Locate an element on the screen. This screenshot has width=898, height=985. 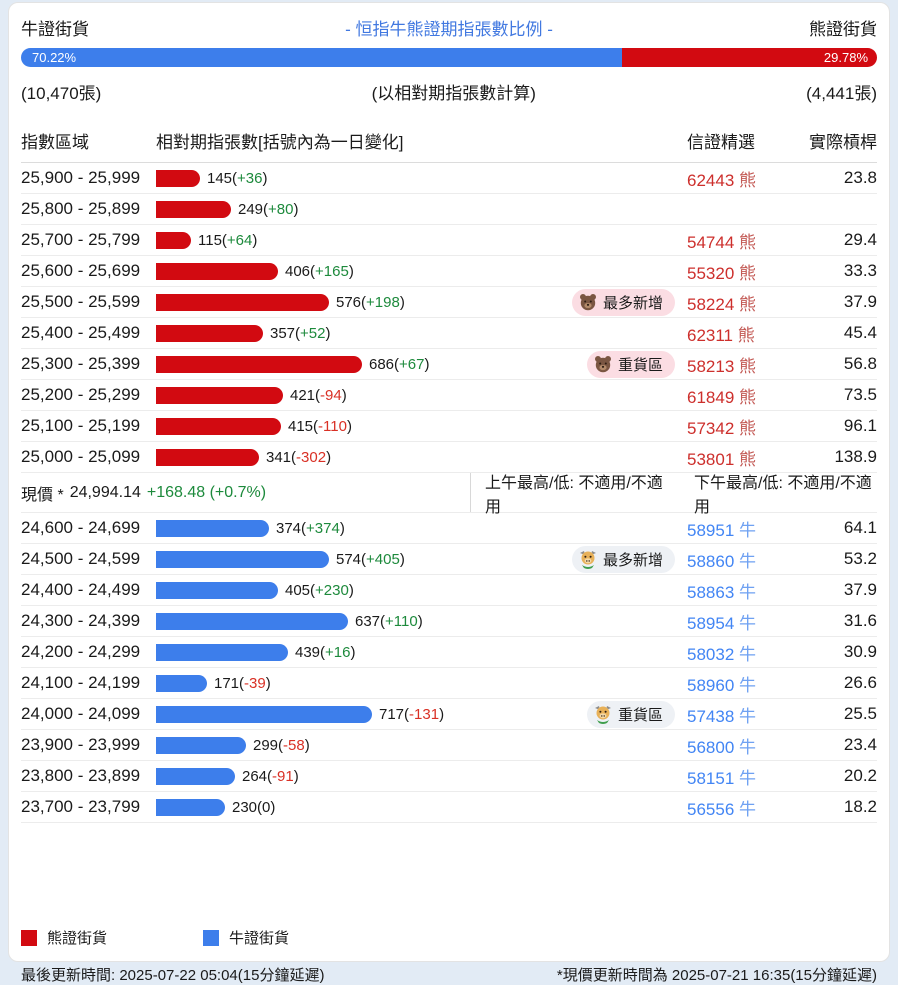
table-row: 25,600 - 25,699 406(+165) 55320 熊 33.3 is located at coordinates (449, 271).